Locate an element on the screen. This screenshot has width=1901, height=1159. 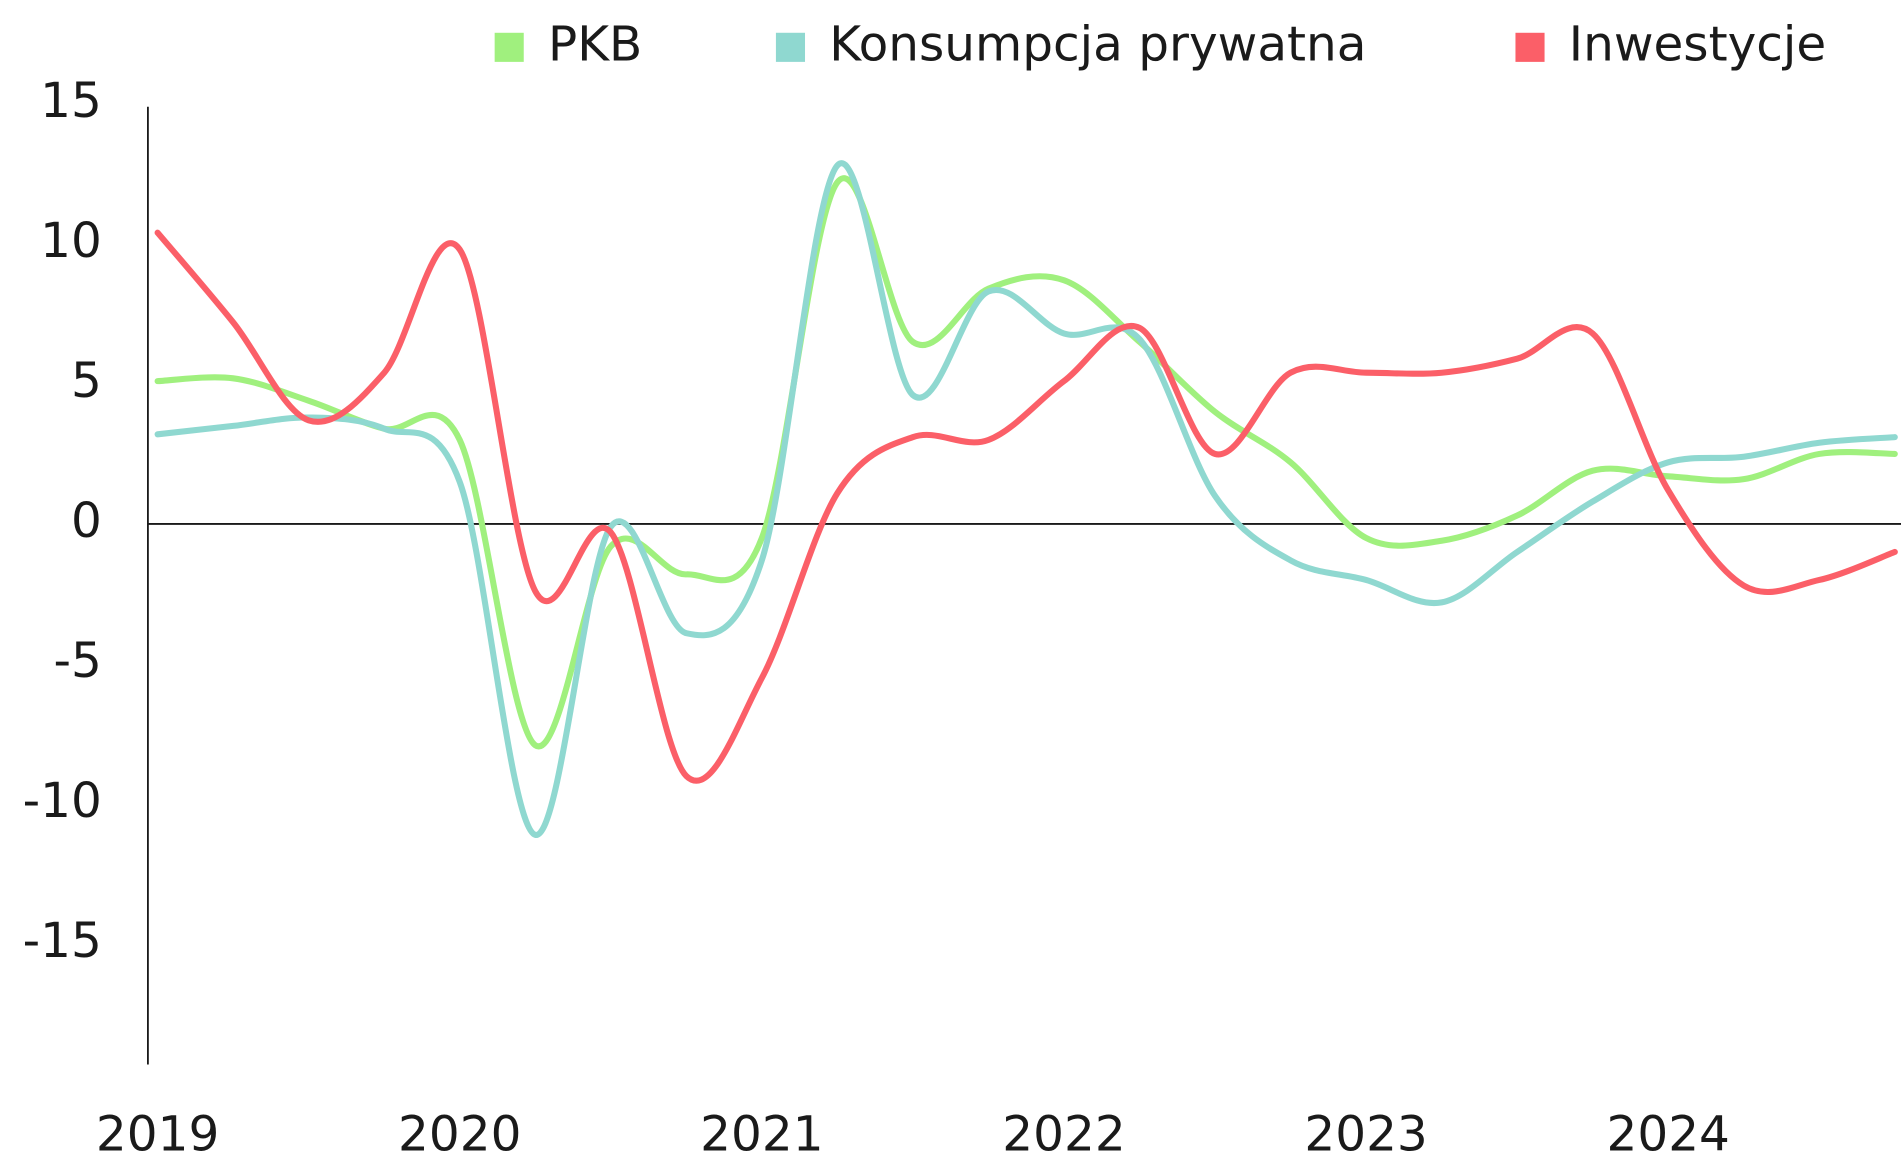
legend-label: PKB is located at coordinates (595, 44).